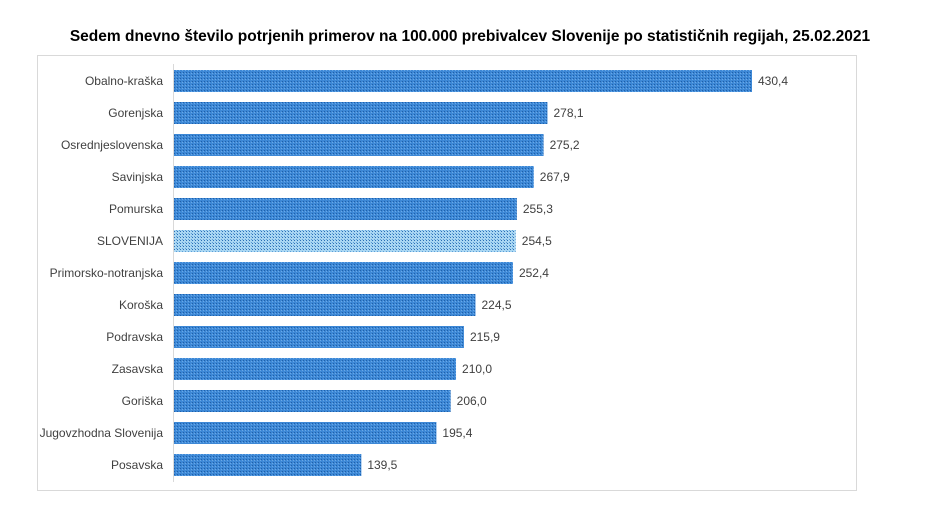 This screenshot has width=940, height=529. I want to click on data-label: 215,9, so click(485, 337).